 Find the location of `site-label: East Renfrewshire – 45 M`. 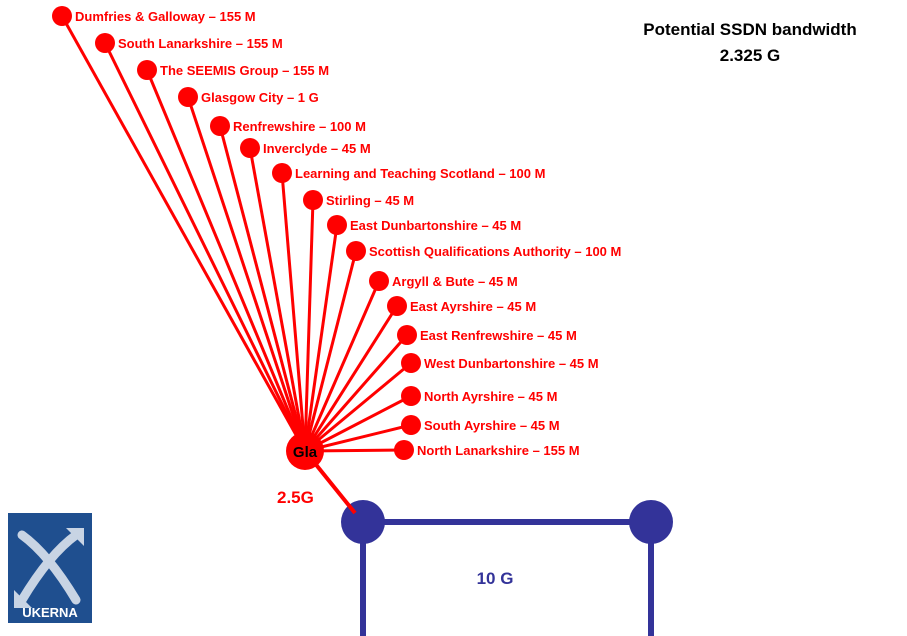

site-label: East Renfrewshire – 45 M is located at coordinates (498, 335).